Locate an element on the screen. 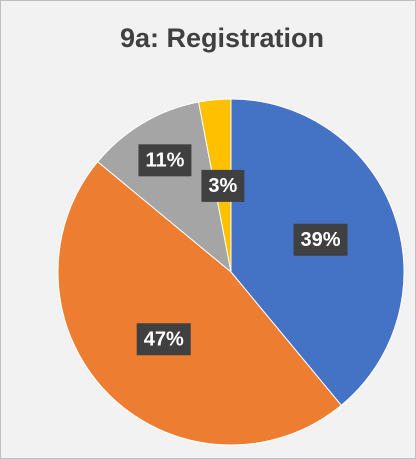 Image resolution: width=416 pixels, height=459 pixels. data-label: 3% is located at coordinates (222, 186).